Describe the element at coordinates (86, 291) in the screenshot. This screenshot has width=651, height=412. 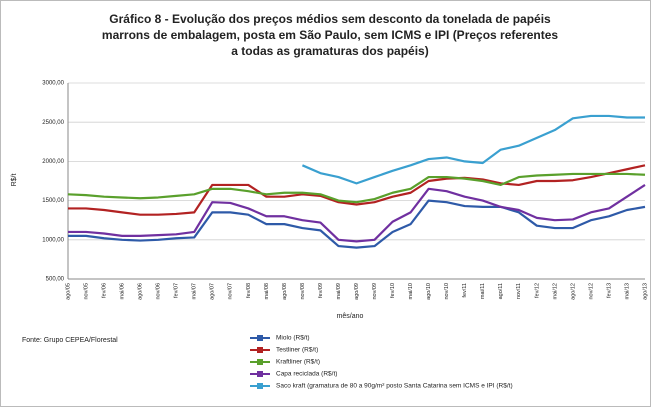
I see `x-tick-label: nov/05` at that location.